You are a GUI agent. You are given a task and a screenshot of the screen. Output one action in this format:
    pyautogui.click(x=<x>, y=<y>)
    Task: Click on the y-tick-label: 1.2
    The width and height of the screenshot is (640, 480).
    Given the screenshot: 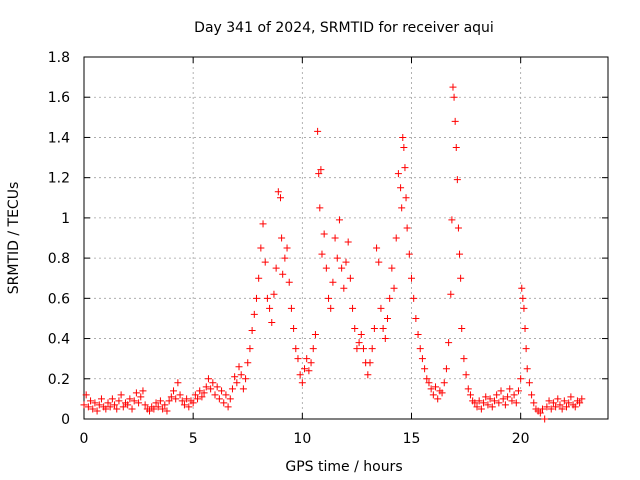 What is the action you would take?
    pyautogui.click(x=59, y=179)
    